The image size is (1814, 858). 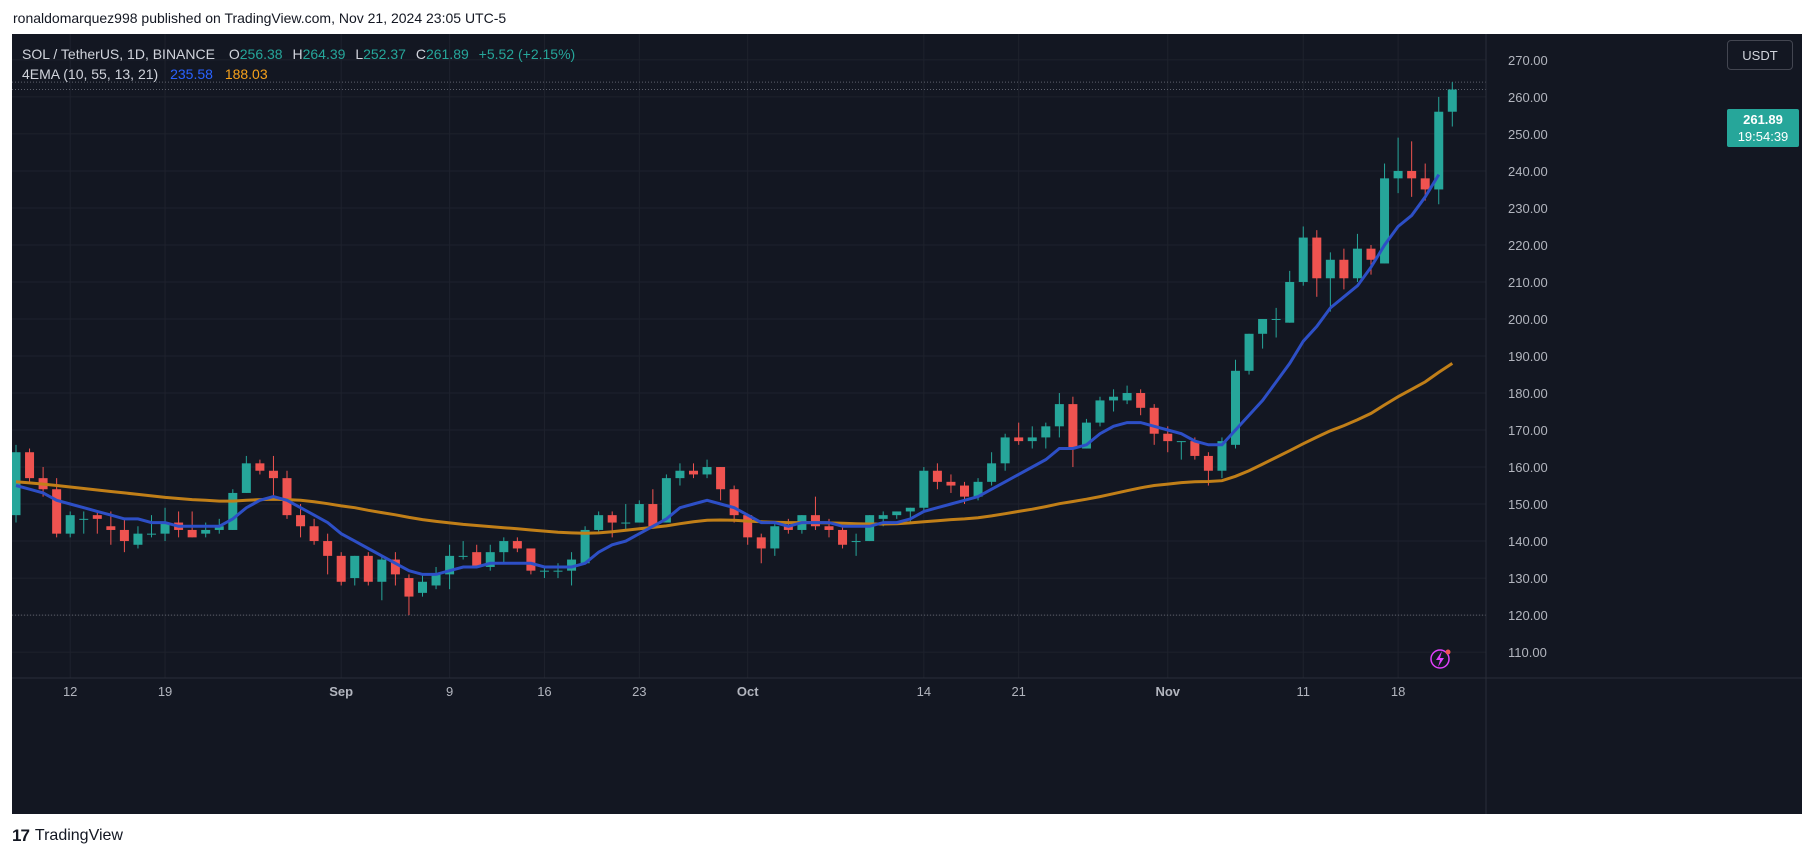 What do you see at coordinates (1018, 691) in the screenshot?
I see `x-tick-label: 21` at bounding box center [1018, 691].